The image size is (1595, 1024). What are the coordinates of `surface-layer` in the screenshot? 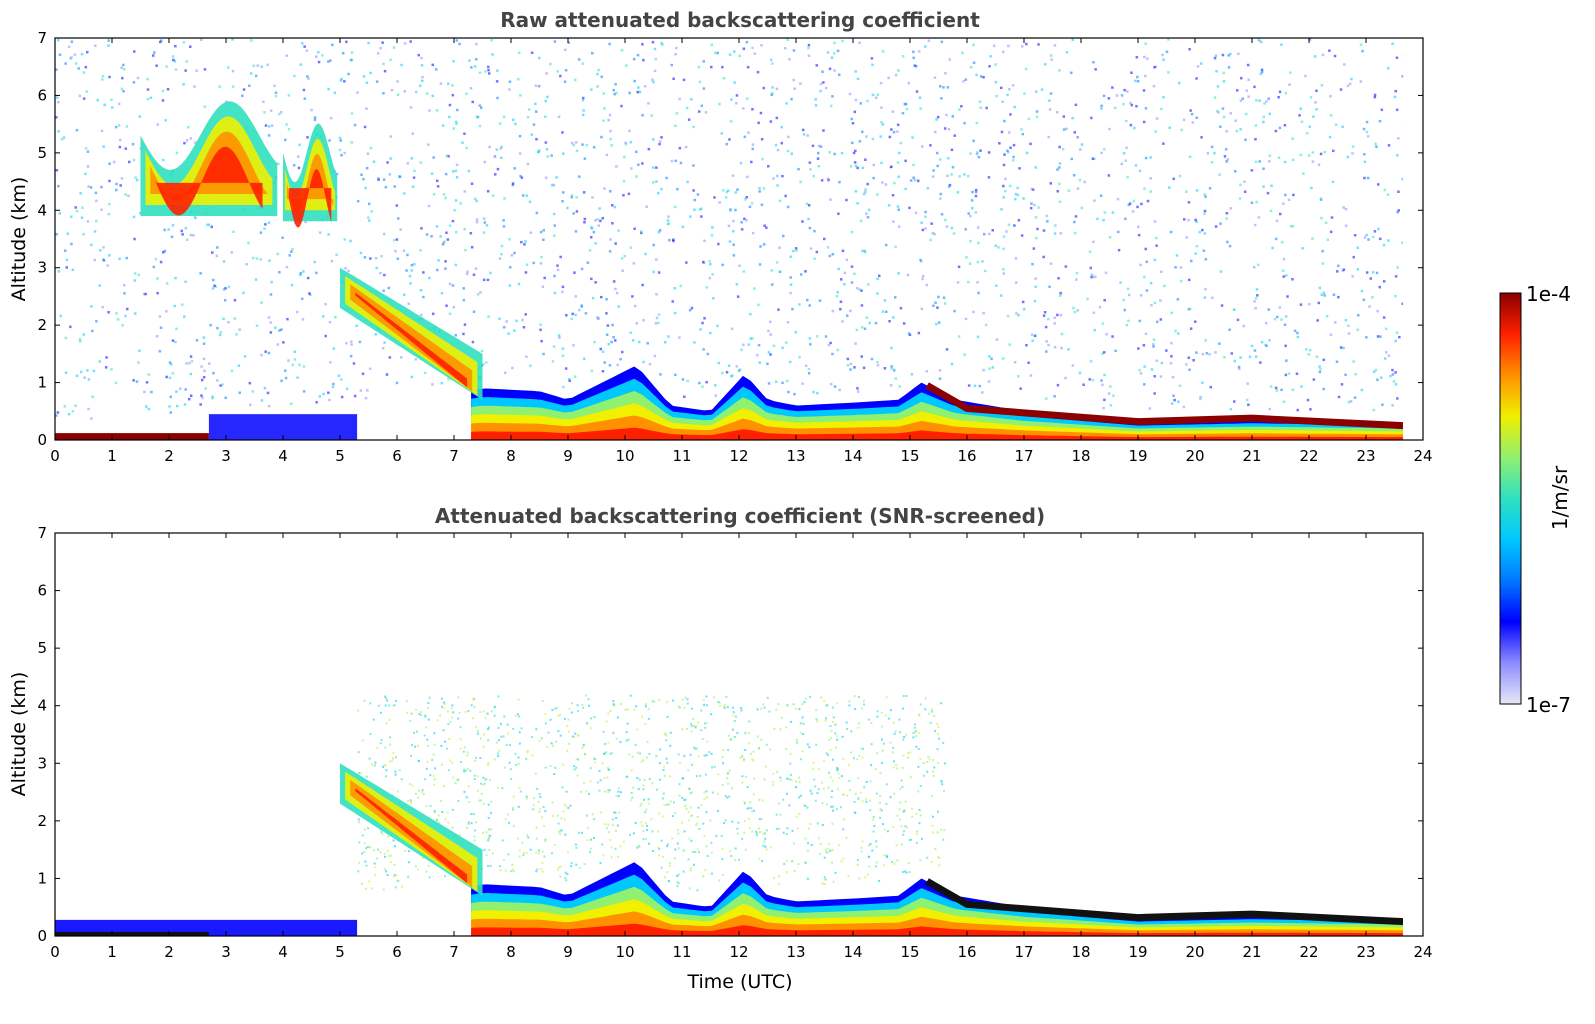 It's located at (132, 436).